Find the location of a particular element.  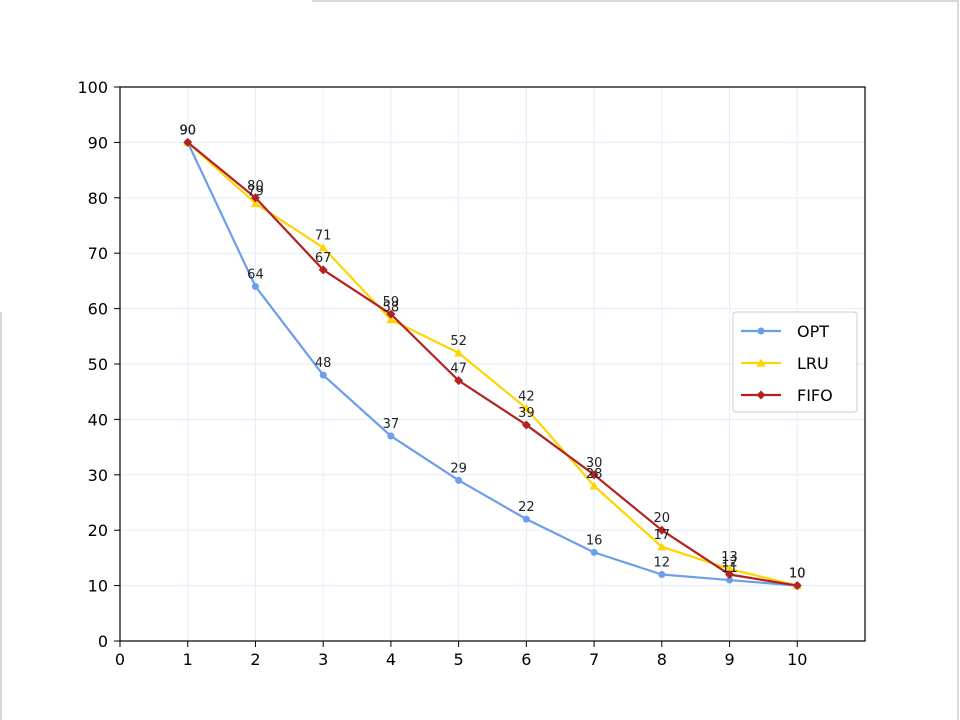

legend-marker-lru is located at coordinates (761, 362).